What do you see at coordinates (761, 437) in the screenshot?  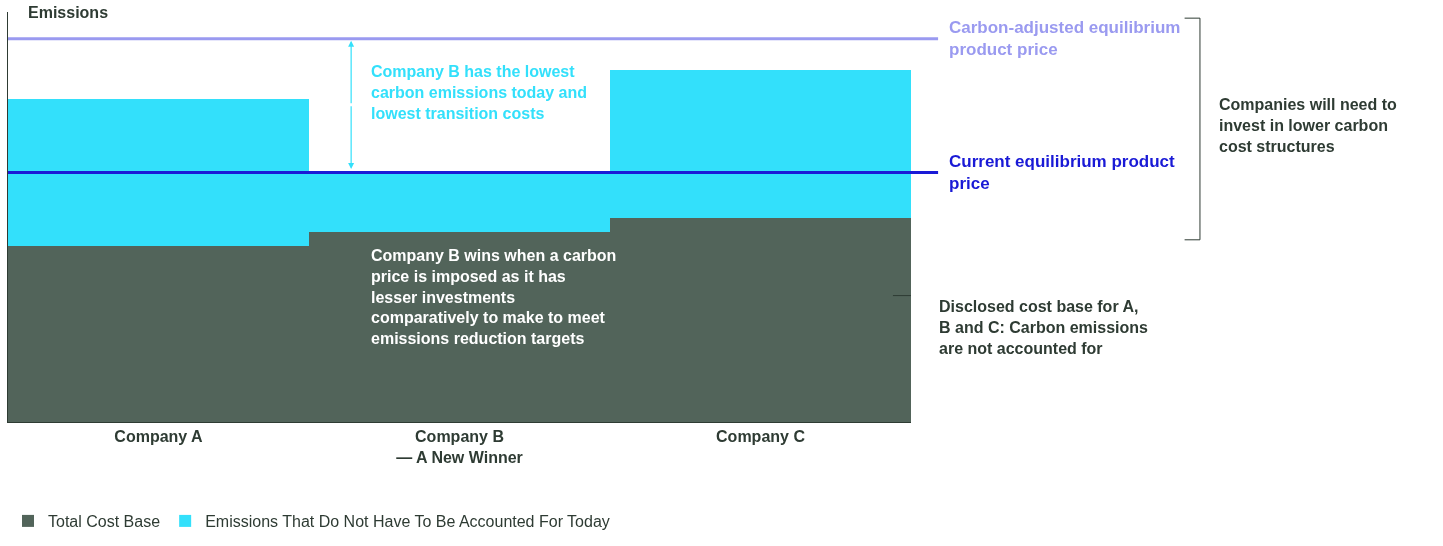 I see `x-tick-label: Company C` at bounding box center [761, 437].